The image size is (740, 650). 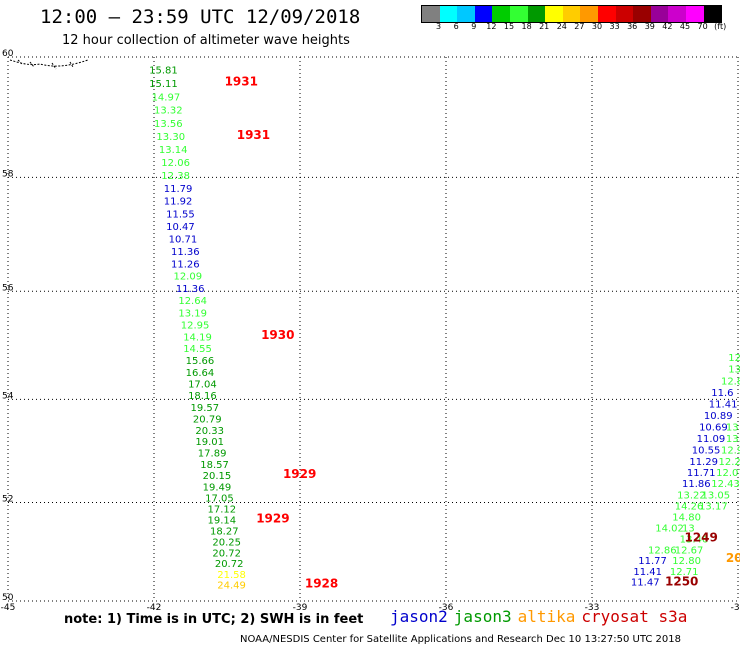 I want to click on wave-height-value: 14.97, so click(x=166, y=97).